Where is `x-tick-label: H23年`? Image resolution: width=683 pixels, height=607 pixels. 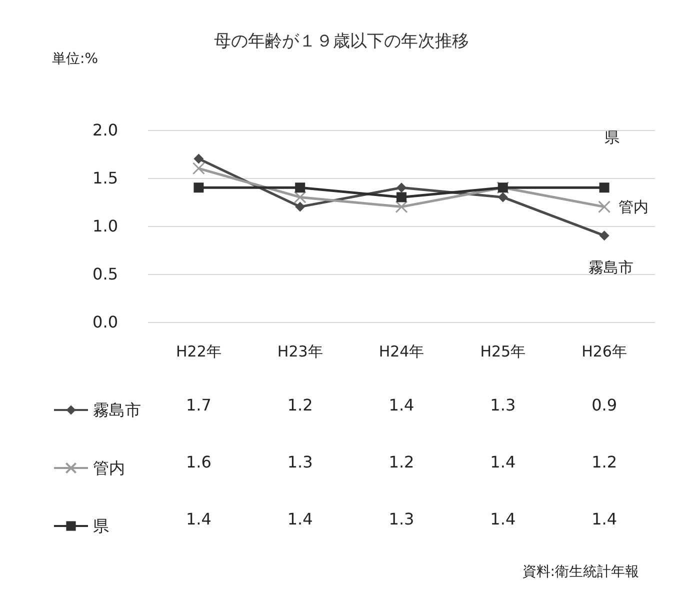
x-tick-label: H23年 is located at coordinates (300, 351).